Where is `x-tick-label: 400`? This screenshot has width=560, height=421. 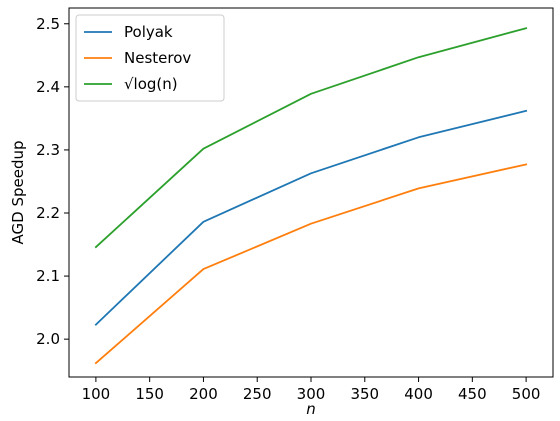
x-tick-label: 400 is located at coordinates (418, 394).